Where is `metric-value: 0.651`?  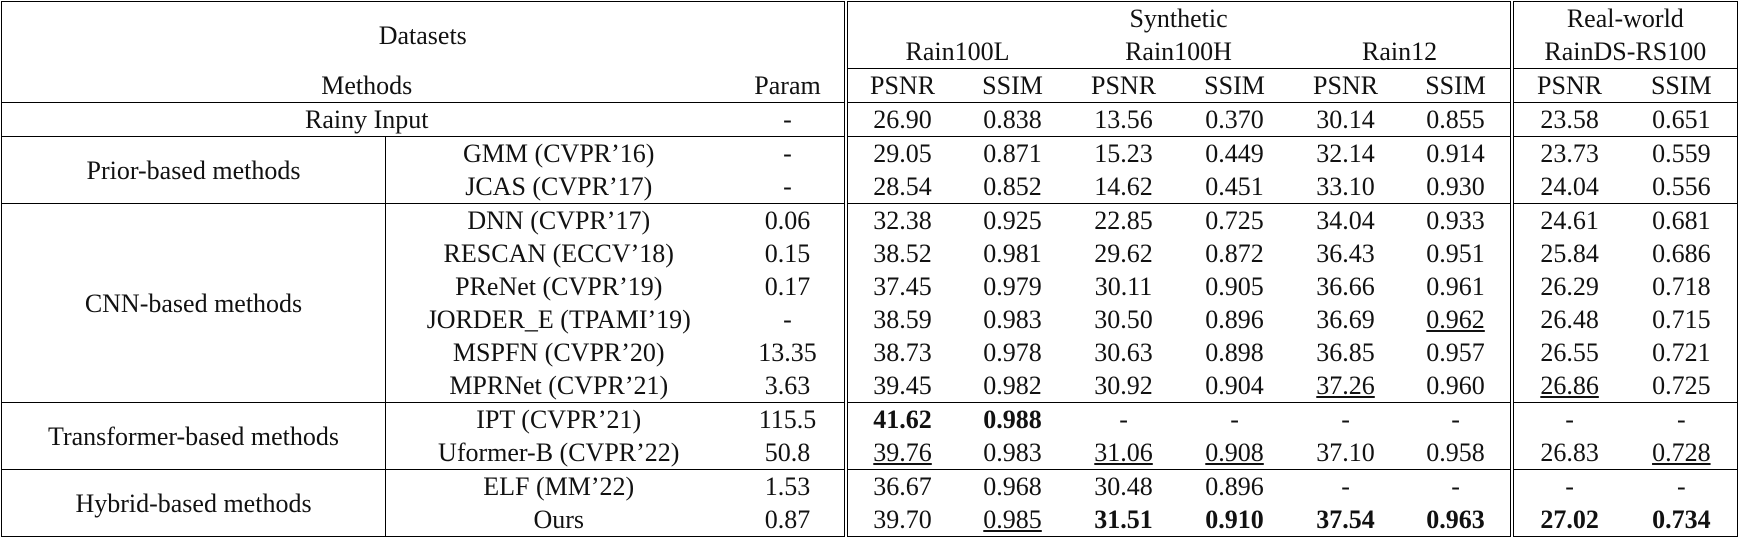 metric-value: 0.651 is located at coordinates (1681, 119).